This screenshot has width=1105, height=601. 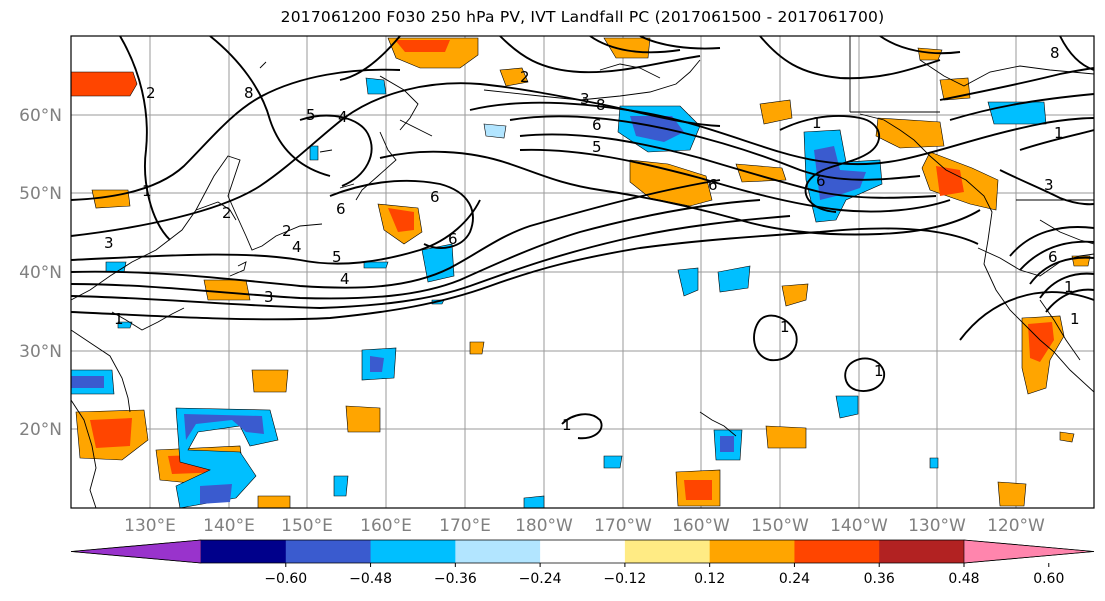 I want to click on lon-label: 150°E, so click(x=307, y=526).